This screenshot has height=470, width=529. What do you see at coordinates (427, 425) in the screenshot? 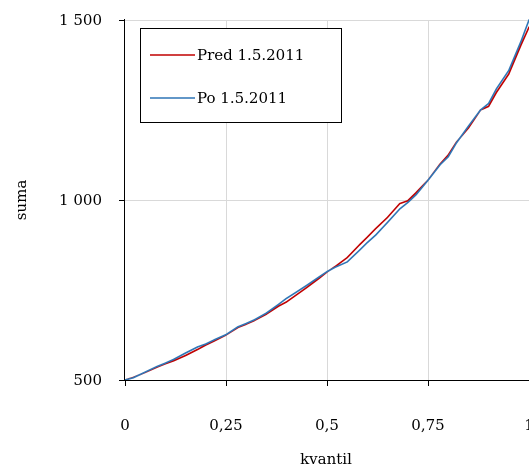
I see `x-tick-label: 0,75` at bounding box center [427, 425].